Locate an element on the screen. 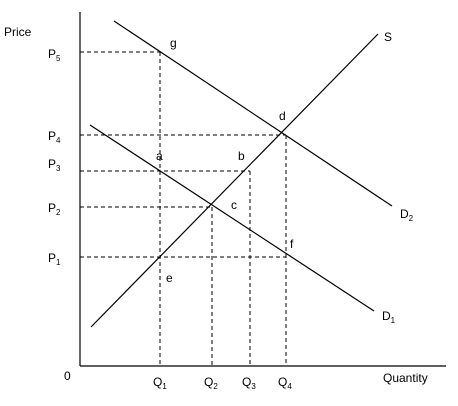  price-tick-p1: P1 is located at coordinates (54, 259).